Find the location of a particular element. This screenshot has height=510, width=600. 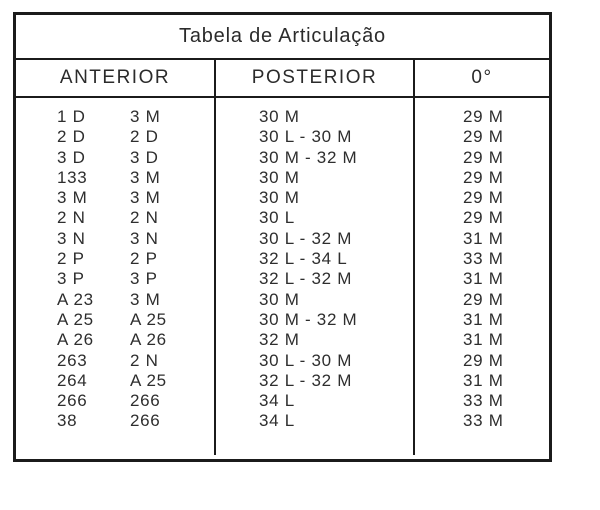

anterior-row: 3 N 3 N is located at coordinates (135, 239).